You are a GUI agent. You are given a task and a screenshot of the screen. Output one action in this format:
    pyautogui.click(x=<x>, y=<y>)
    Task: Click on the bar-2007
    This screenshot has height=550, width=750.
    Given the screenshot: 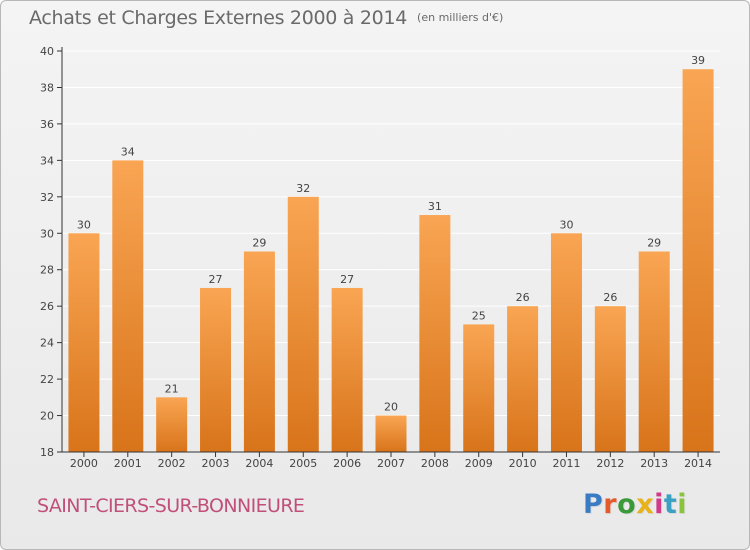 What is the action you would take?
    pyautogui.click(x=391, y=433)
    